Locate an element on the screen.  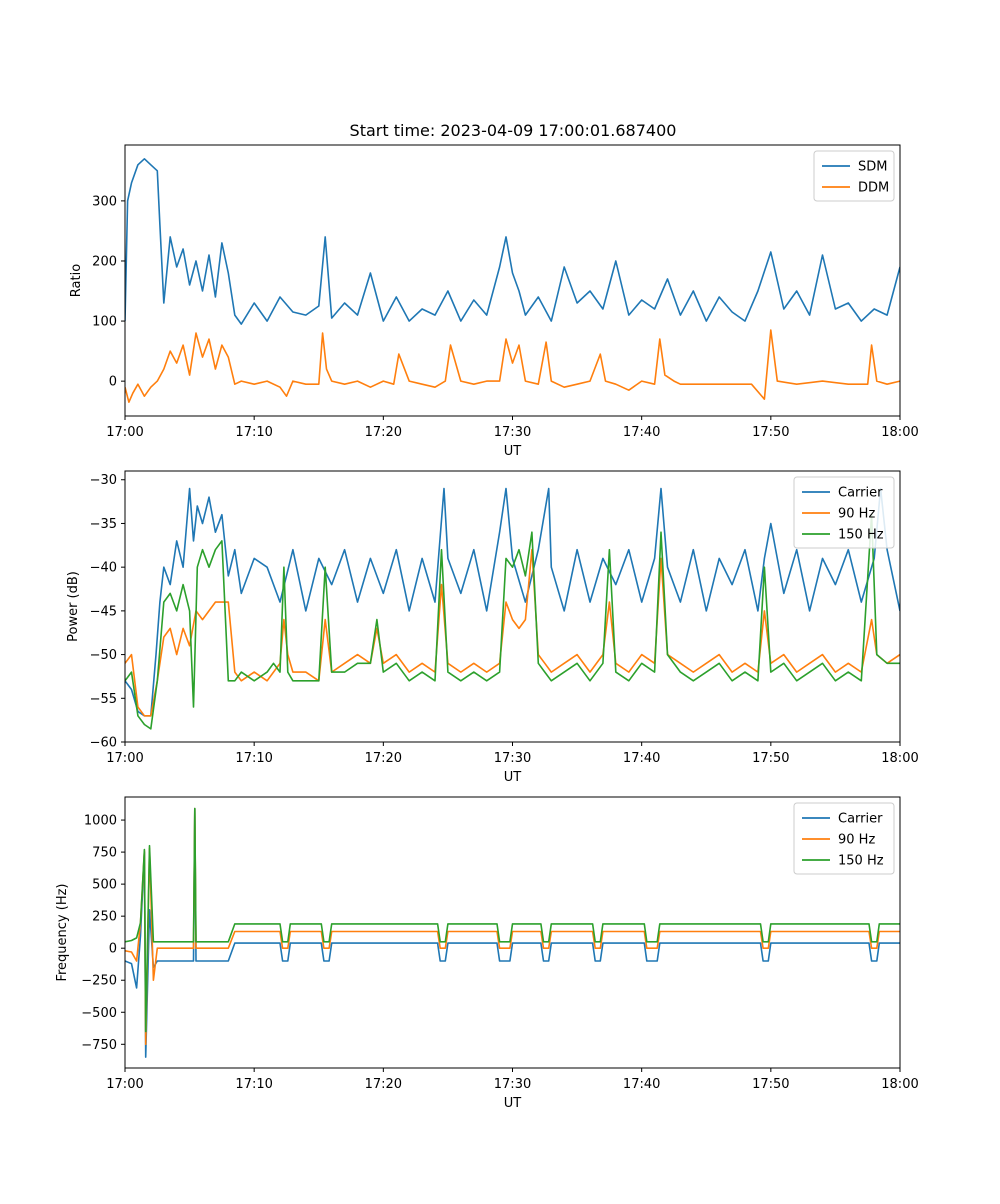
y-tick-label: 300 is located at coordinates (104, 201).